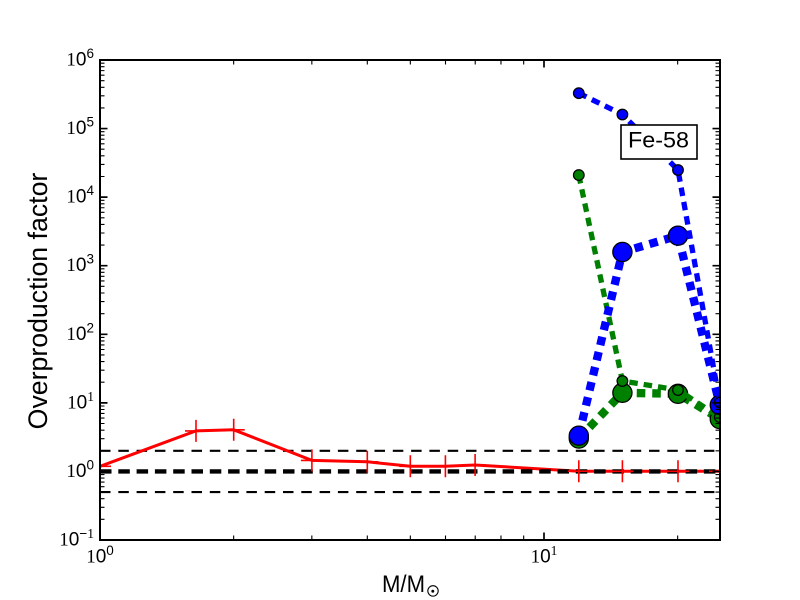  Describe the element at coordinates (403, 584) in the screenshot. I see `svg-text: M/M` at that location.